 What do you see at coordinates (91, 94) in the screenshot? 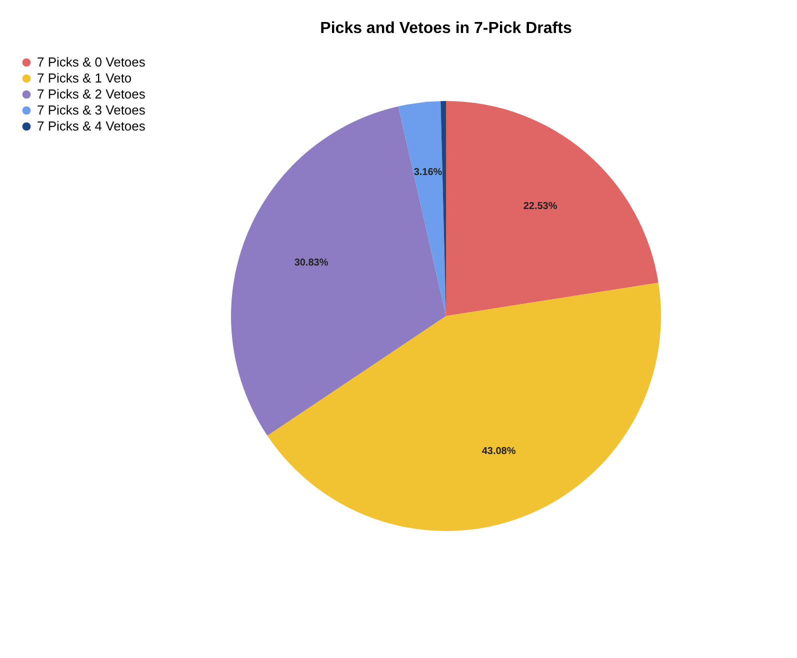
I see `legend-label: 7 Picks & 2 Vetoes` at bounding box center [91, 94].